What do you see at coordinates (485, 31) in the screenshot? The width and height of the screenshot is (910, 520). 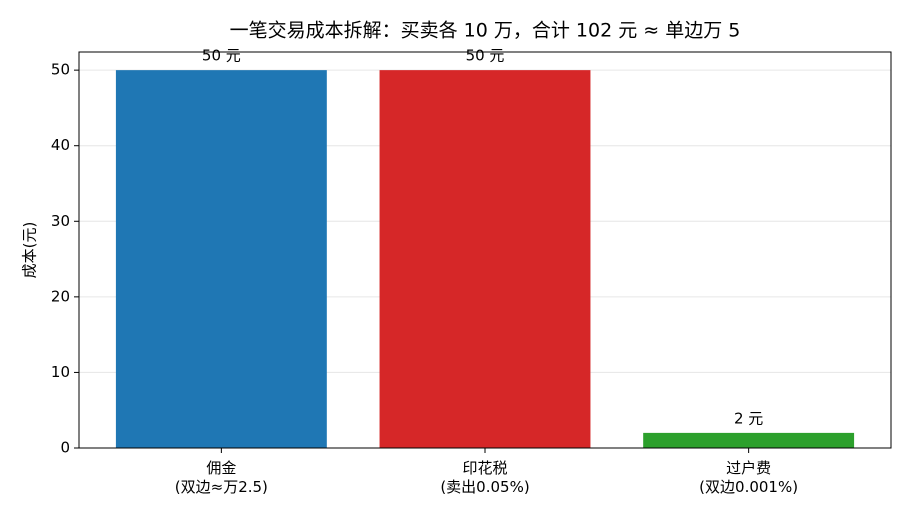 I see `chart-title: 一笔交易成本拆解：买卖各 10 万，合计 102 元 ≈ 单边万 5` at bounding box center [485, 31].